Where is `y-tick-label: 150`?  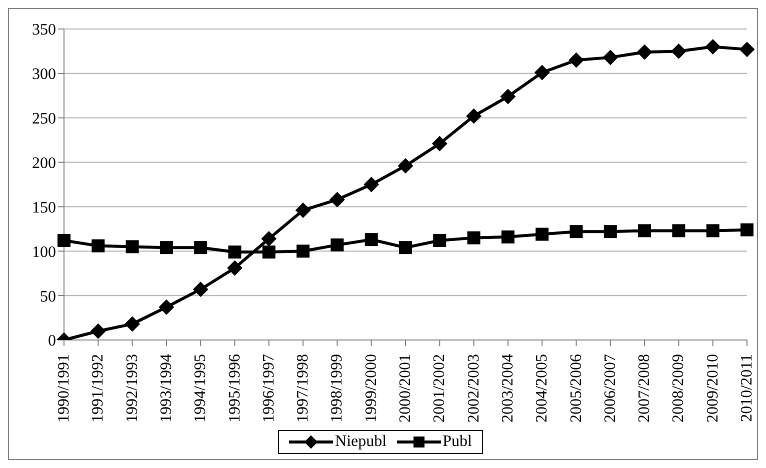 y-tick-label: 150 is located at coordinates (44, 207).